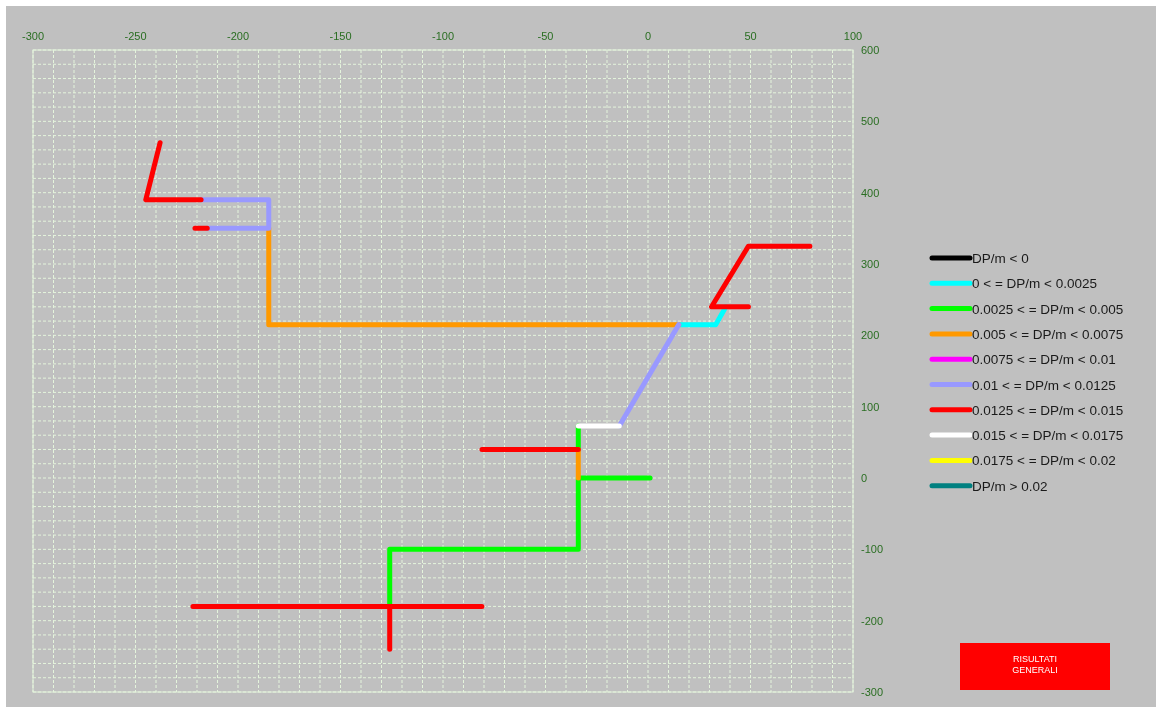 The width and height of the screenshot is (1162, 713). I want to click on x-tick-label: 50, so click(750, 36).